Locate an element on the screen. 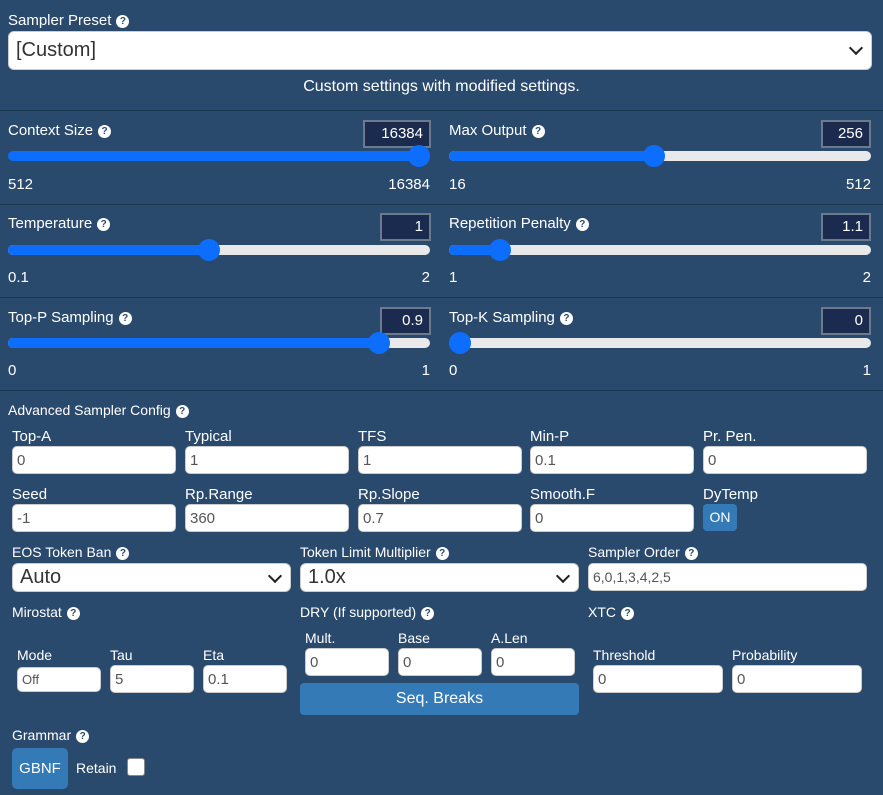  rp-slope-input: 0.7 is located at coordinates (440, 518).